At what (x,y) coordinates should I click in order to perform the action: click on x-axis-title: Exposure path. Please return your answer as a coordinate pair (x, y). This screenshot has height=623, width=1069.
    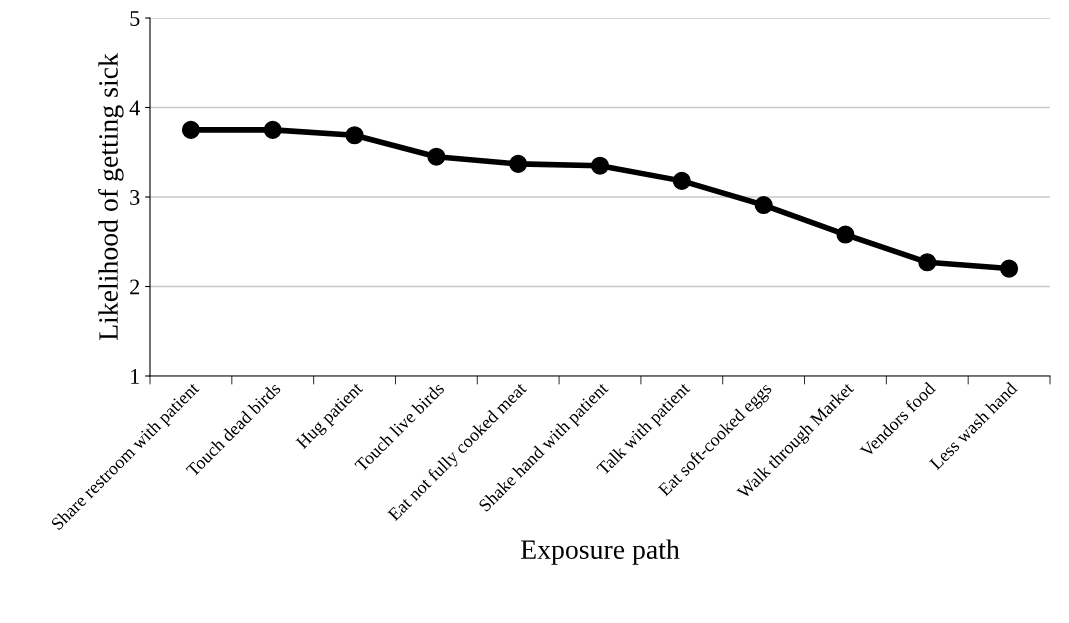
    Looking at the image, I should click on (600, 552).